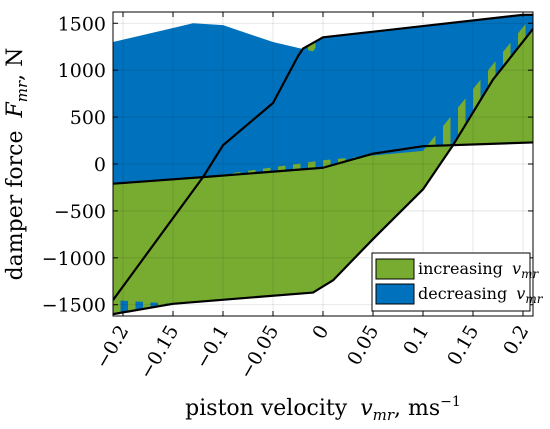  Describe the element at coordinates (100, 165) in the screenshot. I see `y-tick-label: 0` at that location.